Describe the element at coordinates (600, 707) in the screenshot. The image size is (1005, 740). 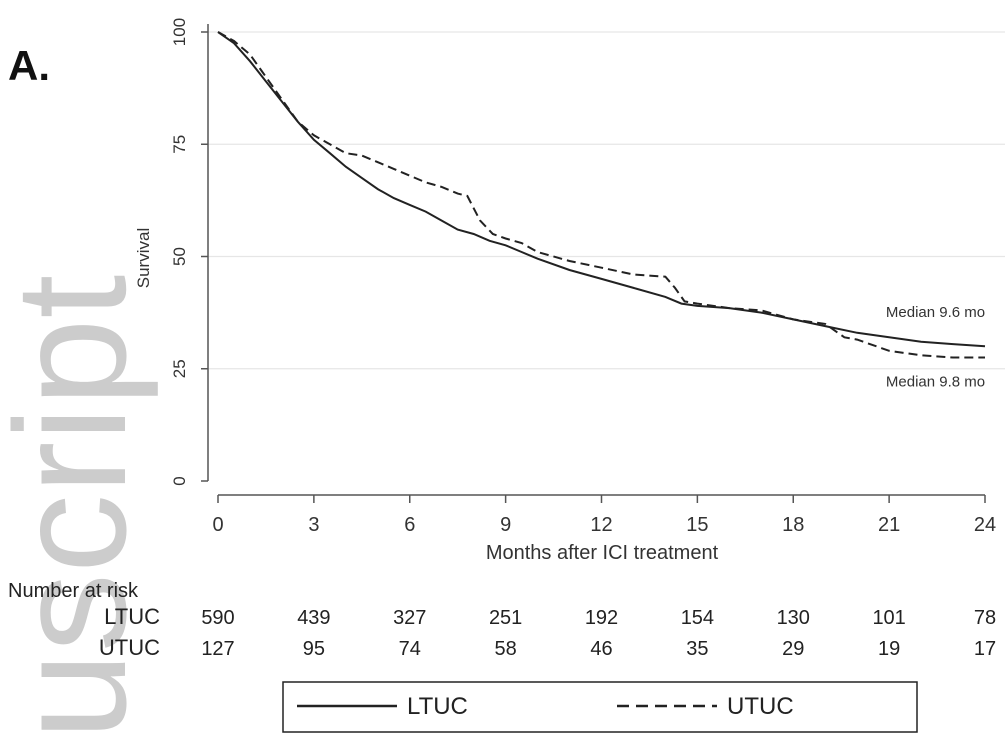
I see `legend: LTUC UTUC` at that location.